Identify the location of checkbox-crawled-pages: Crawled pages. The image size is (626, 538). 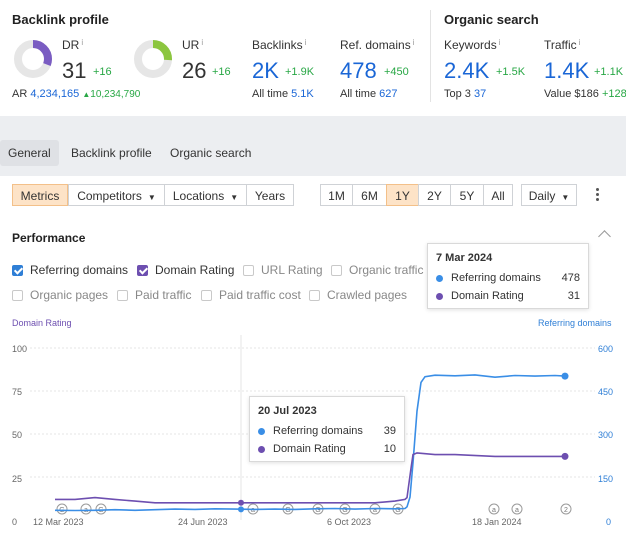
(358, 295).